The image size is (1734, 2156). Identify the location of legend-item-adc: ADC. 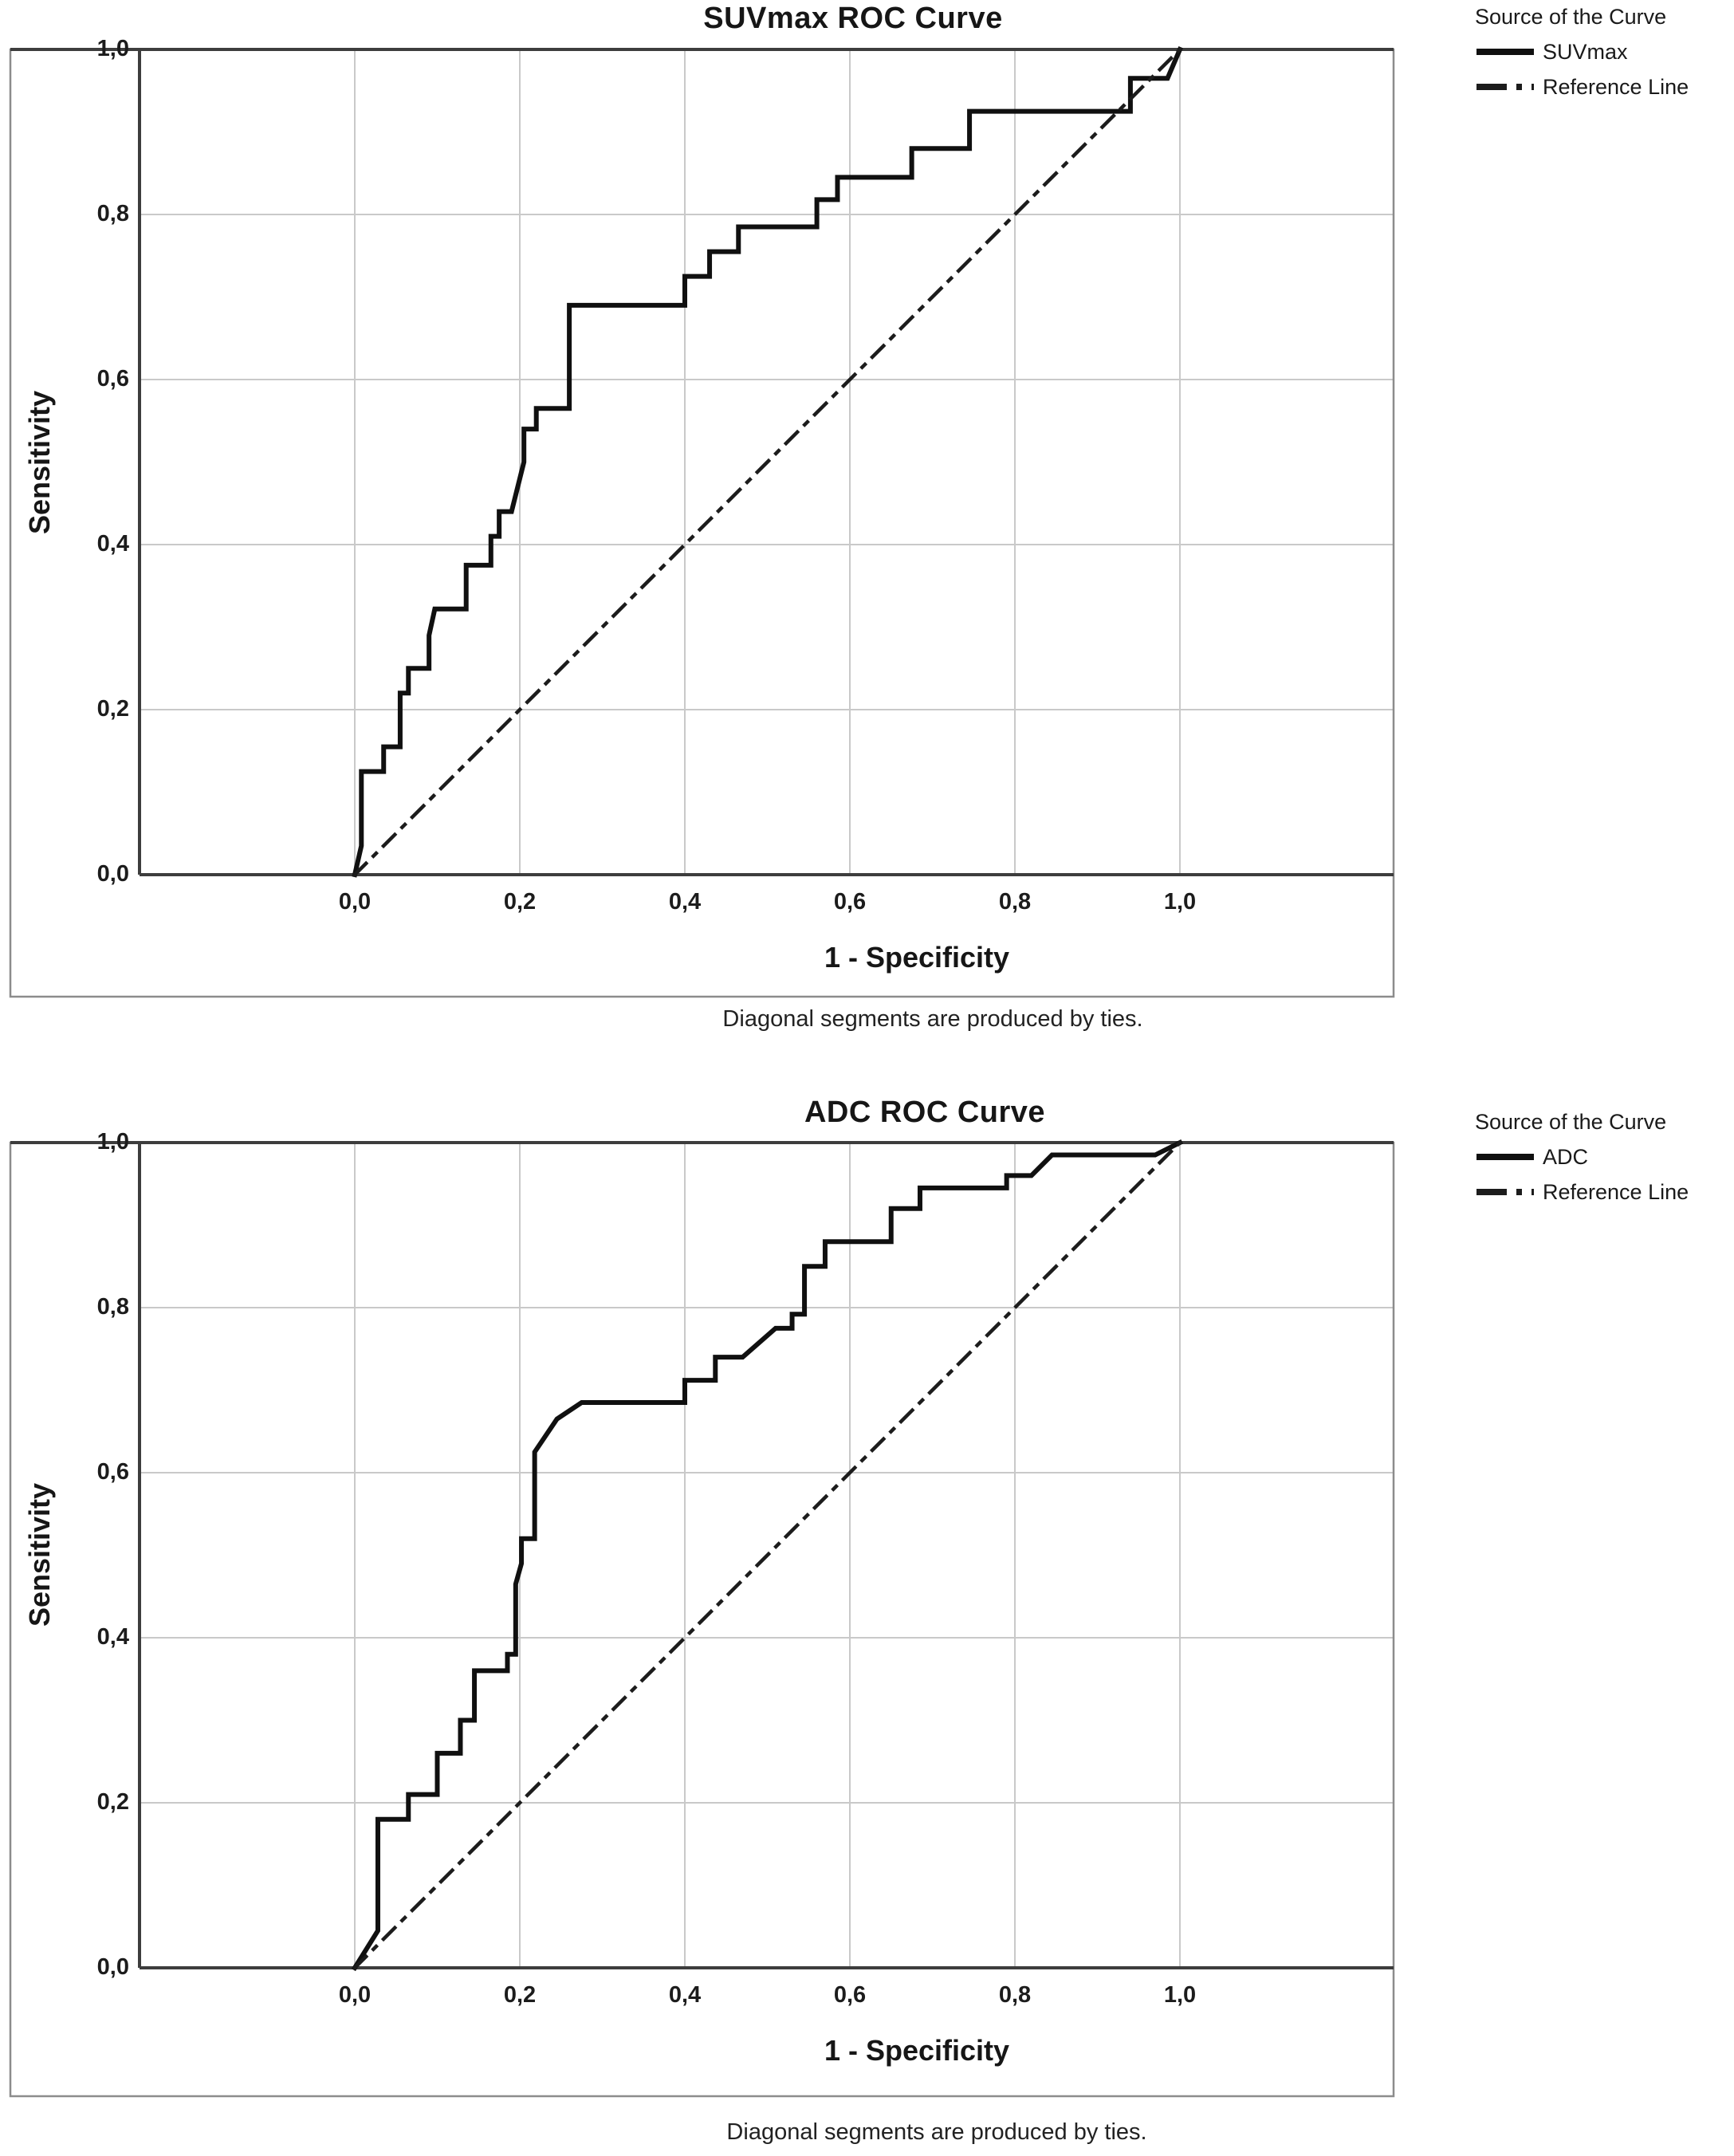
(1603, 1157).